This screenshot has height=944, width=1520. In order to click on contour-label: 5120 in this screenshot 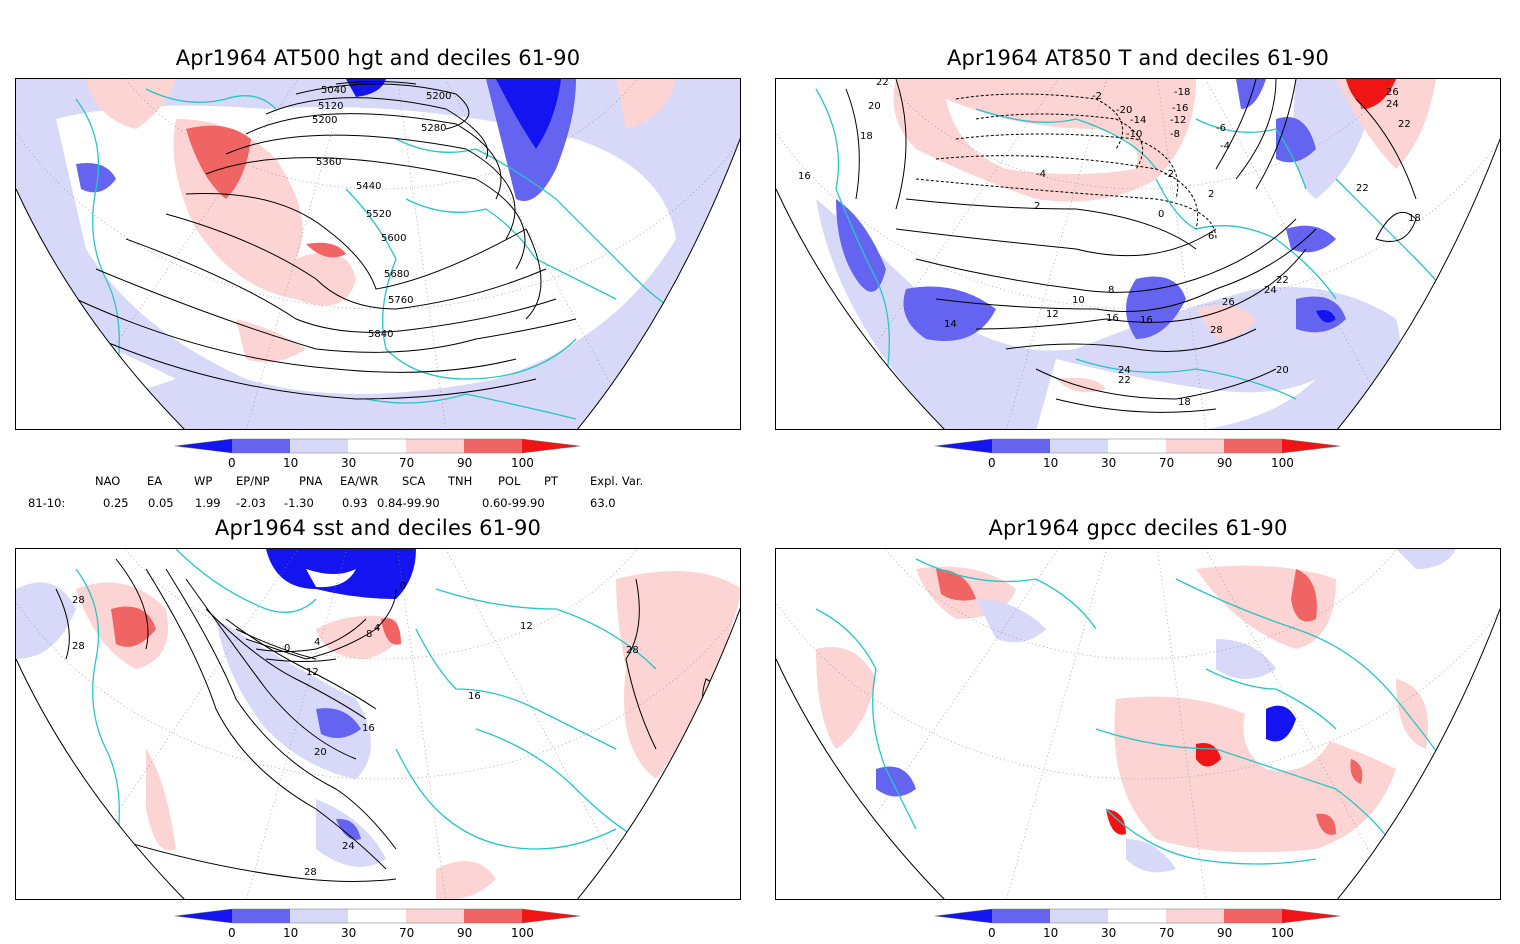, I will do `click(330, 106)`.